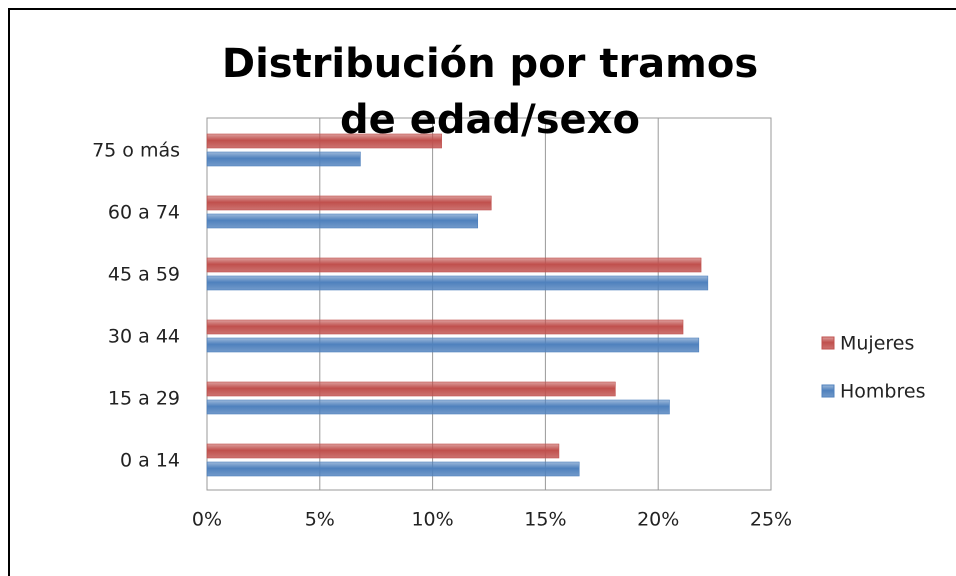 Image resolution: width=956 pixels, height=576 pixels. Describe the element at coordinates (320, 520) in the screenshot. I see `x-tick-label: 5%` at that location.